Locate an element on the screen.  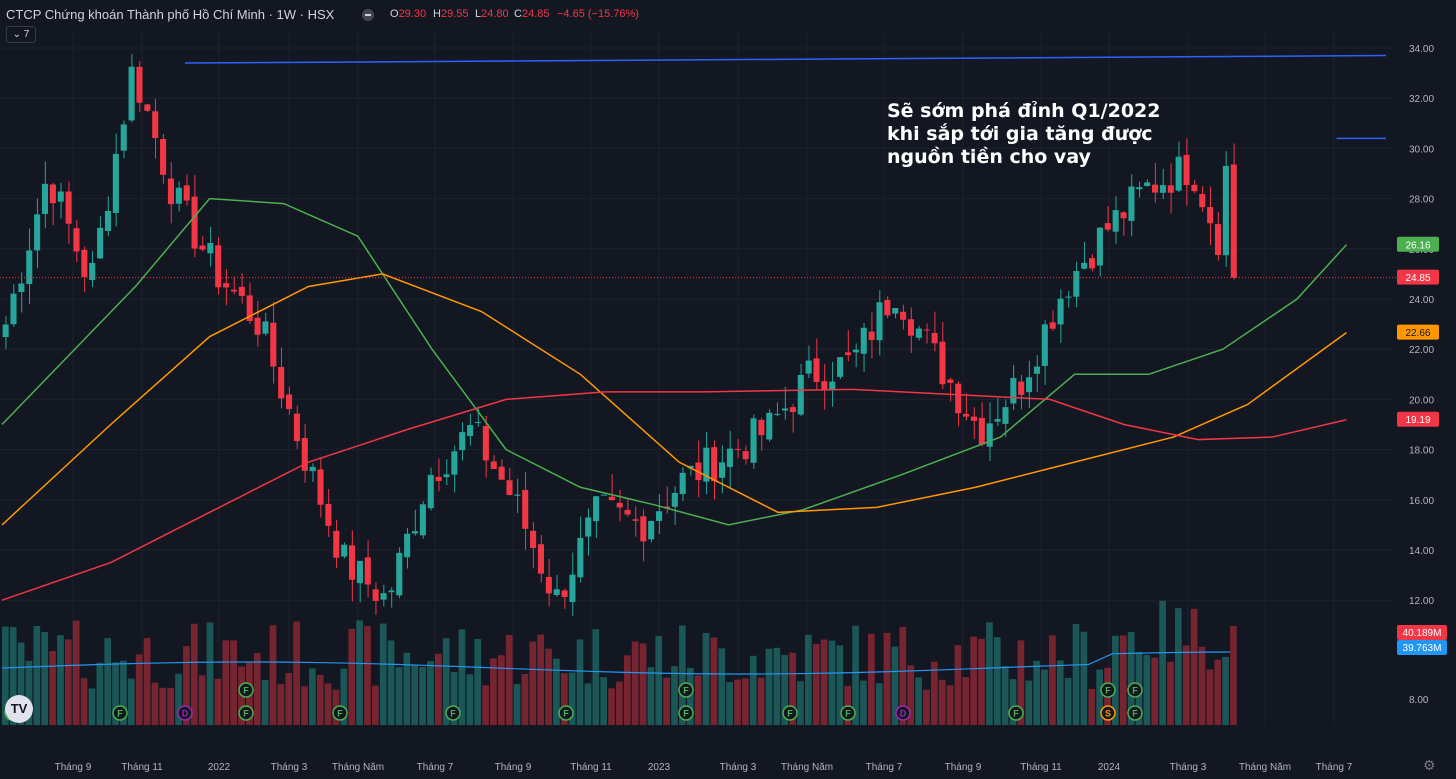
tradingview-logo-icon: TV is located at coordinates (19, 709).